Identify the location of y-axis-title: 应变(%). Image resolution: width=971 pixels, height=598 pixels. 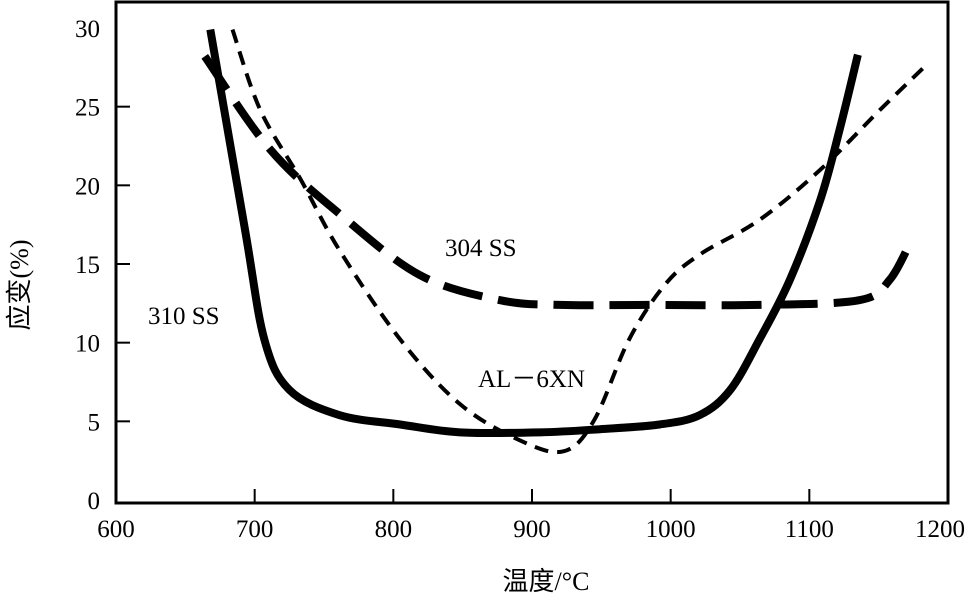
(19, 285).